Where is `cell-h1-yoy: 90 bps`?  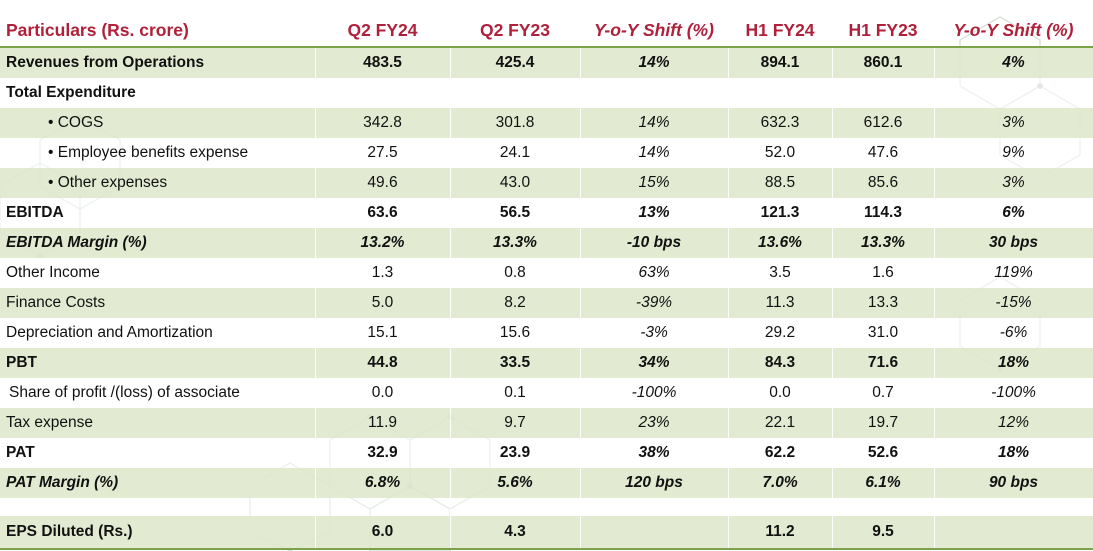 cell-h1-yoy: 90 bps is located at coordinates (1013, 483).